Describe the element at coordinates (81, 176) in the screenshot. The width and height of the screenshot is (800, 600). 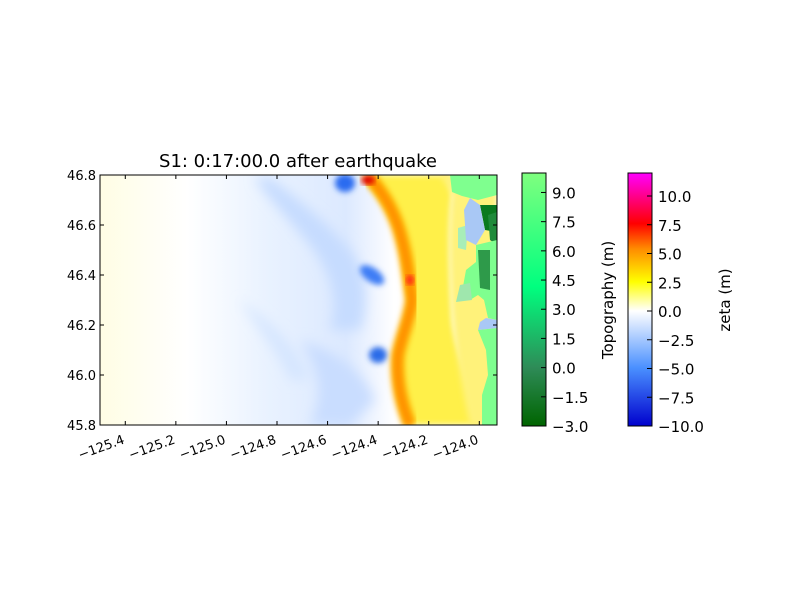
I see `y-tick-label: 46.8` at that location.